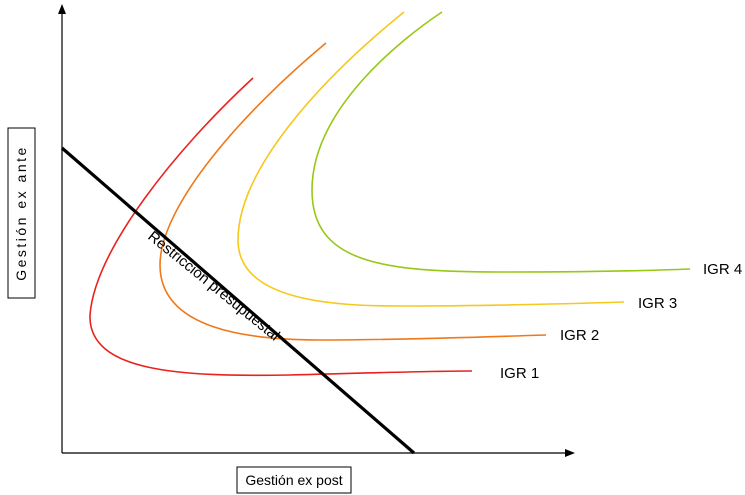 The width and height of the screenshot is (745, 495). I want to click on y-axis-label-box, so click(21, 213).